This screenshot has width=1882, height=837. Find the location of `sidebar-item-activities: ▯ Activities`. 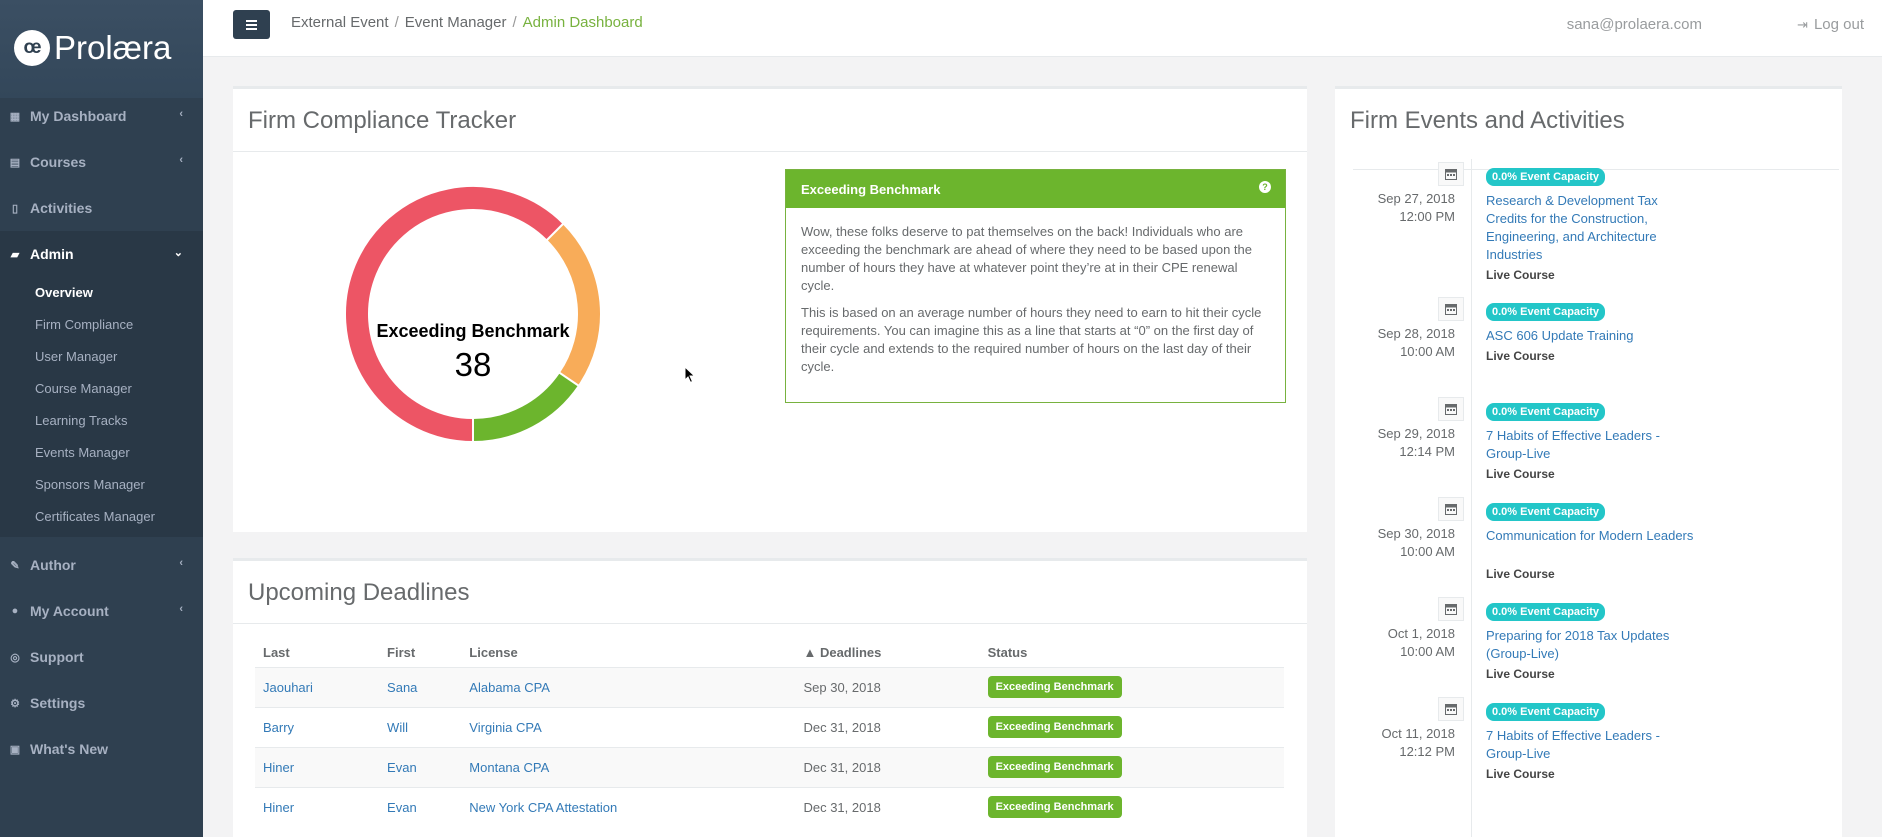

sidebar-item-activities: ▯ Activities is located at coordinates (101, 208).